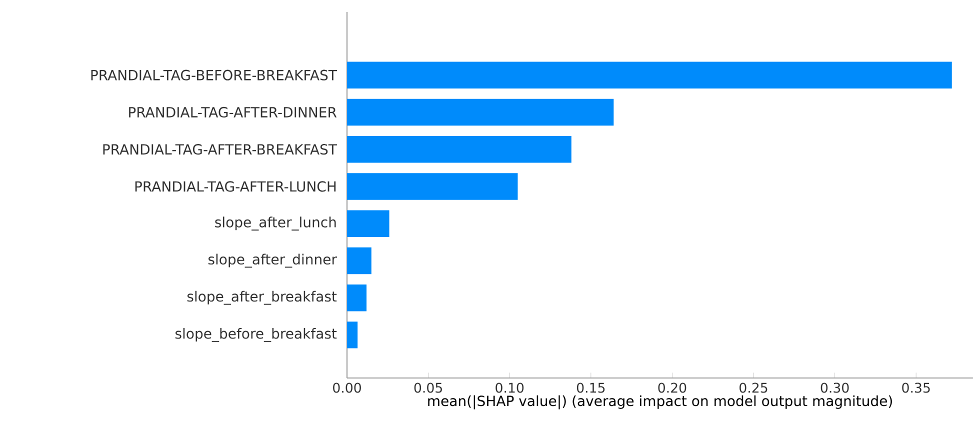 This screenshot has height=425, width=973. What do you see at coordinates (590, 387) in the screenshot?
I see `x-tick-label: 0.15` at bounding box center [590, 387].